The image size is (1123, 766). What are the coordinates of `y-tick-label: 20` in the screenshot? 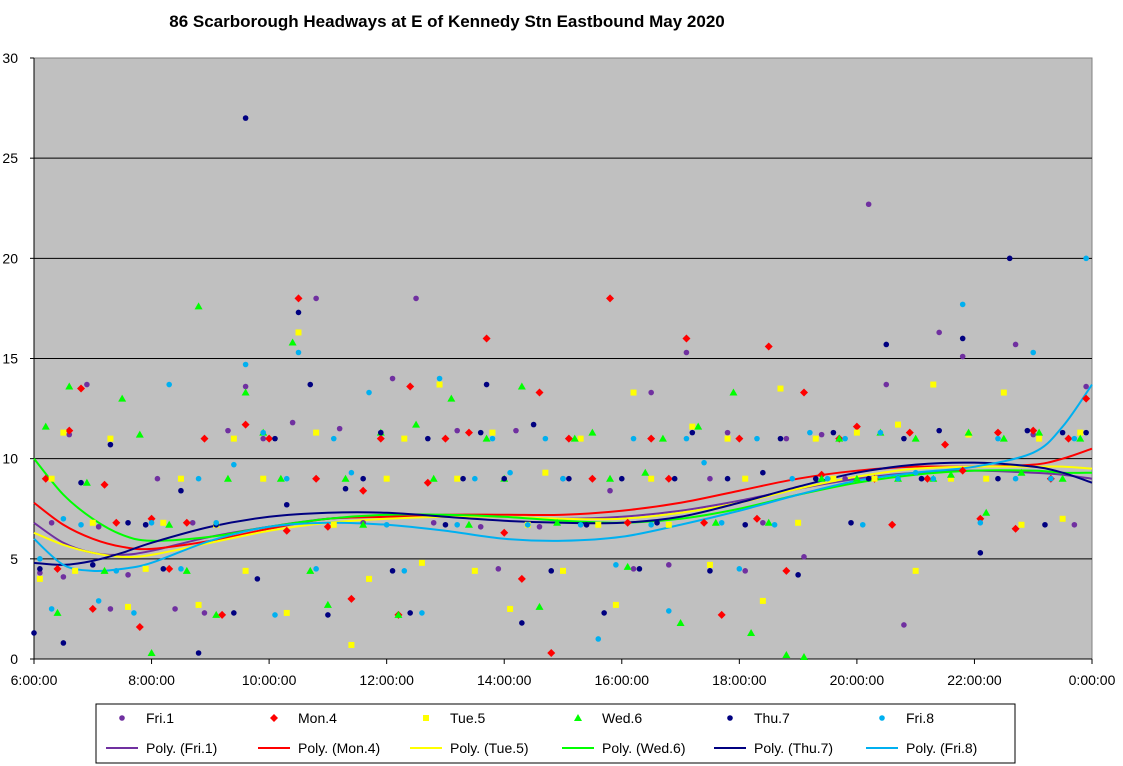 It's located at (10, 258).